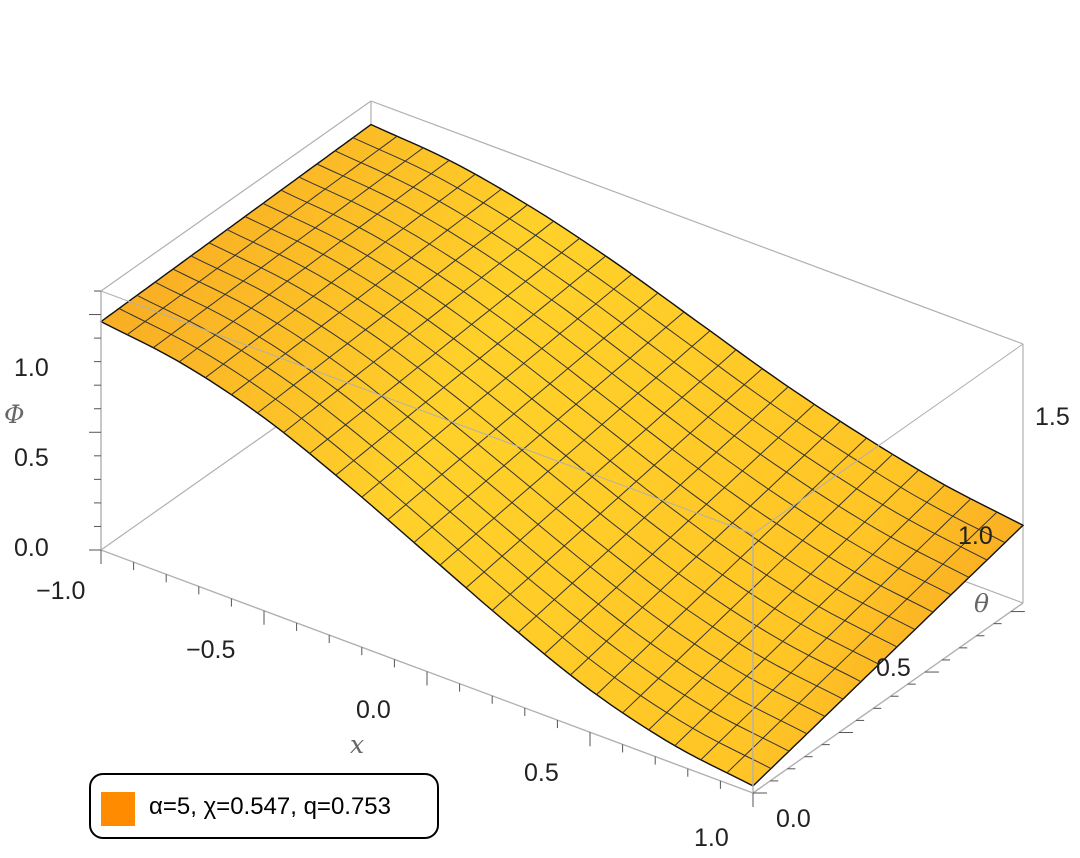  Describe the element at coordinates (210, 650) in the screenshot. I see `x-tick-label: −0.5` at that location.